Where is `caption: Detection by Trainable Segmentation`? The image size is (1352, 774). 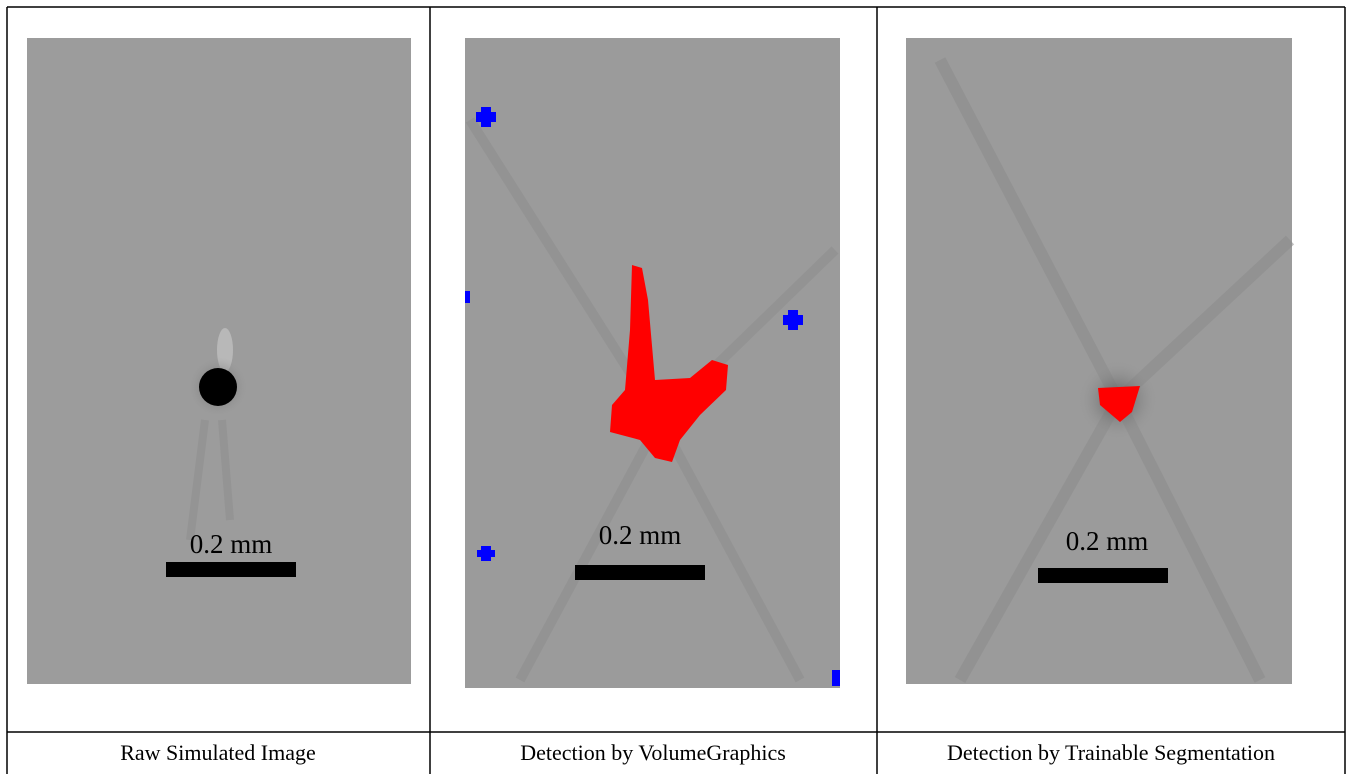
caption: Detection by Trainable Segmentation is located at coordinates (1111, 752).